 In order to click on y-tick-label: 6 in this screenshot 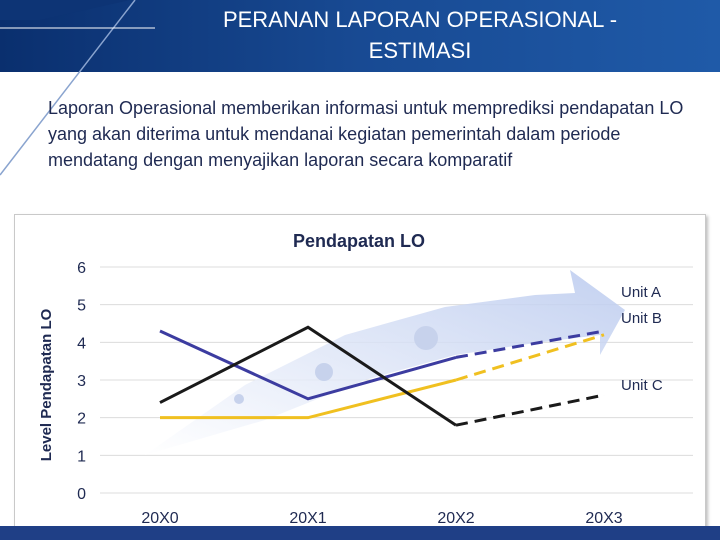, I will do `click(81, 268)`.